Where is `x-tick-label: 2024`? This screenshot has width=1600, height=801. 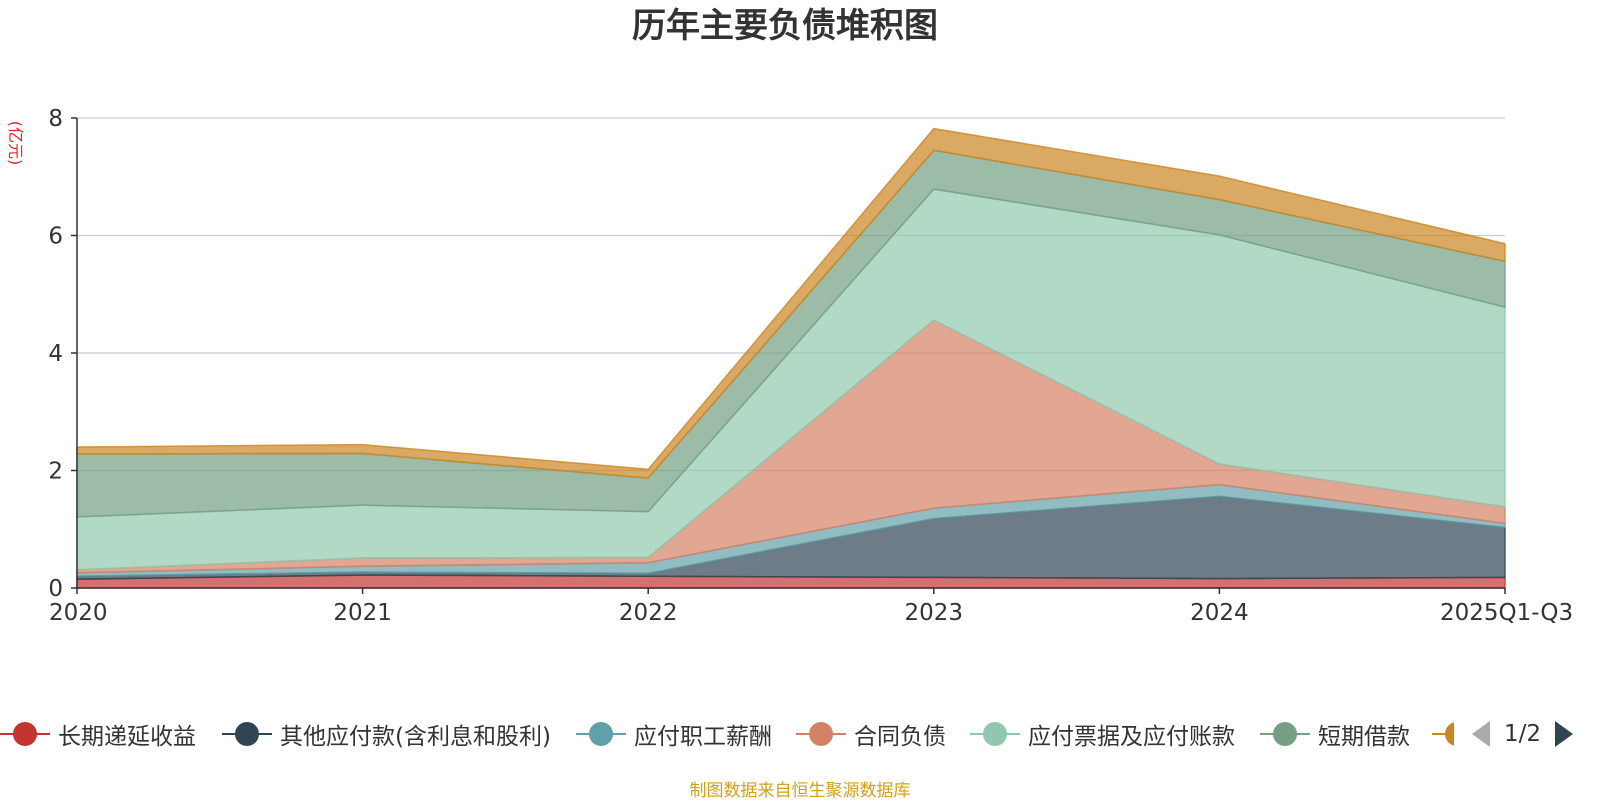
x-tick-label: 2024 is located at coordinates (1219, 613).